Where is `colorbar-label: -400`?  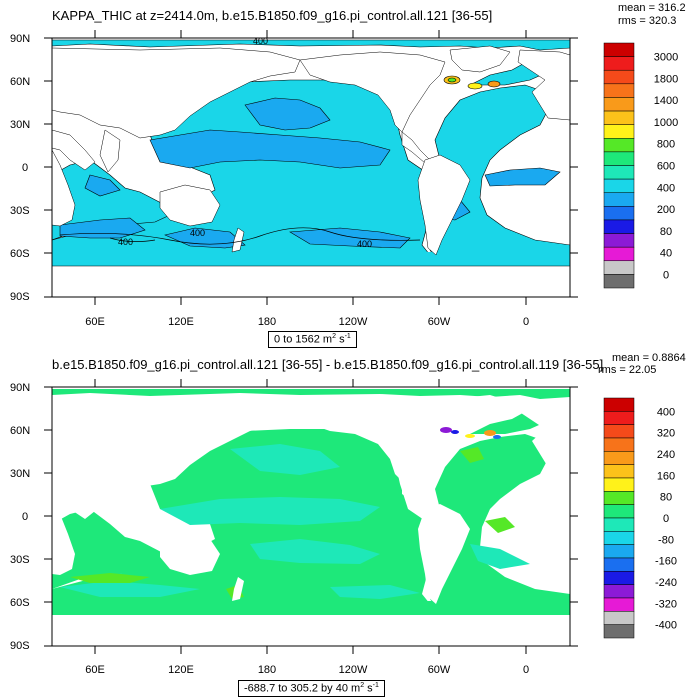
colorbar-label: -400 is located at coordinates (666, 626).